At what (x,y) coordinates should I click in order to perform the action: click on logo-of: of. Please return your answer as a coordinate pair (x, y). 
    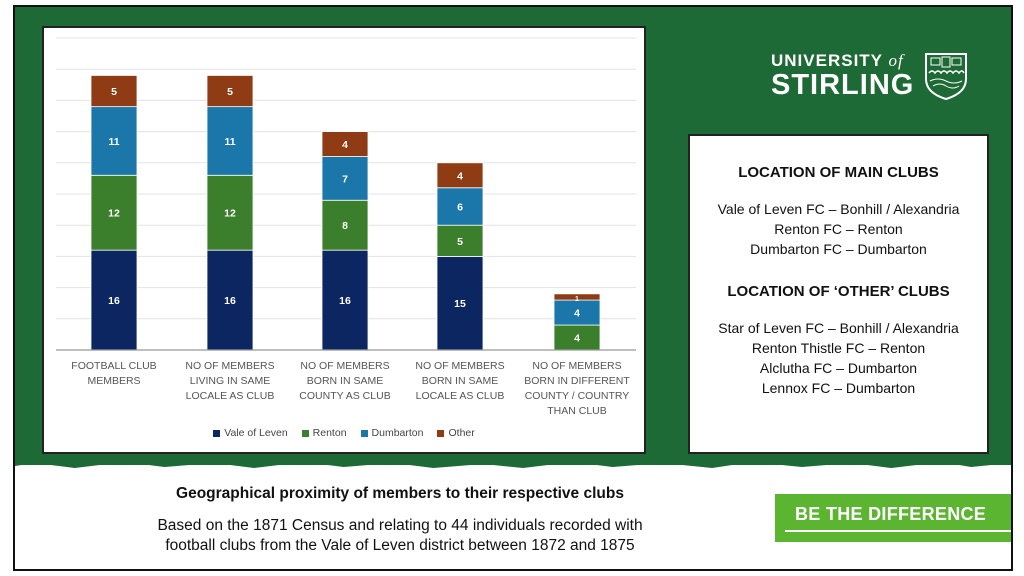
    Looking at the image, I should click on (896, 60).